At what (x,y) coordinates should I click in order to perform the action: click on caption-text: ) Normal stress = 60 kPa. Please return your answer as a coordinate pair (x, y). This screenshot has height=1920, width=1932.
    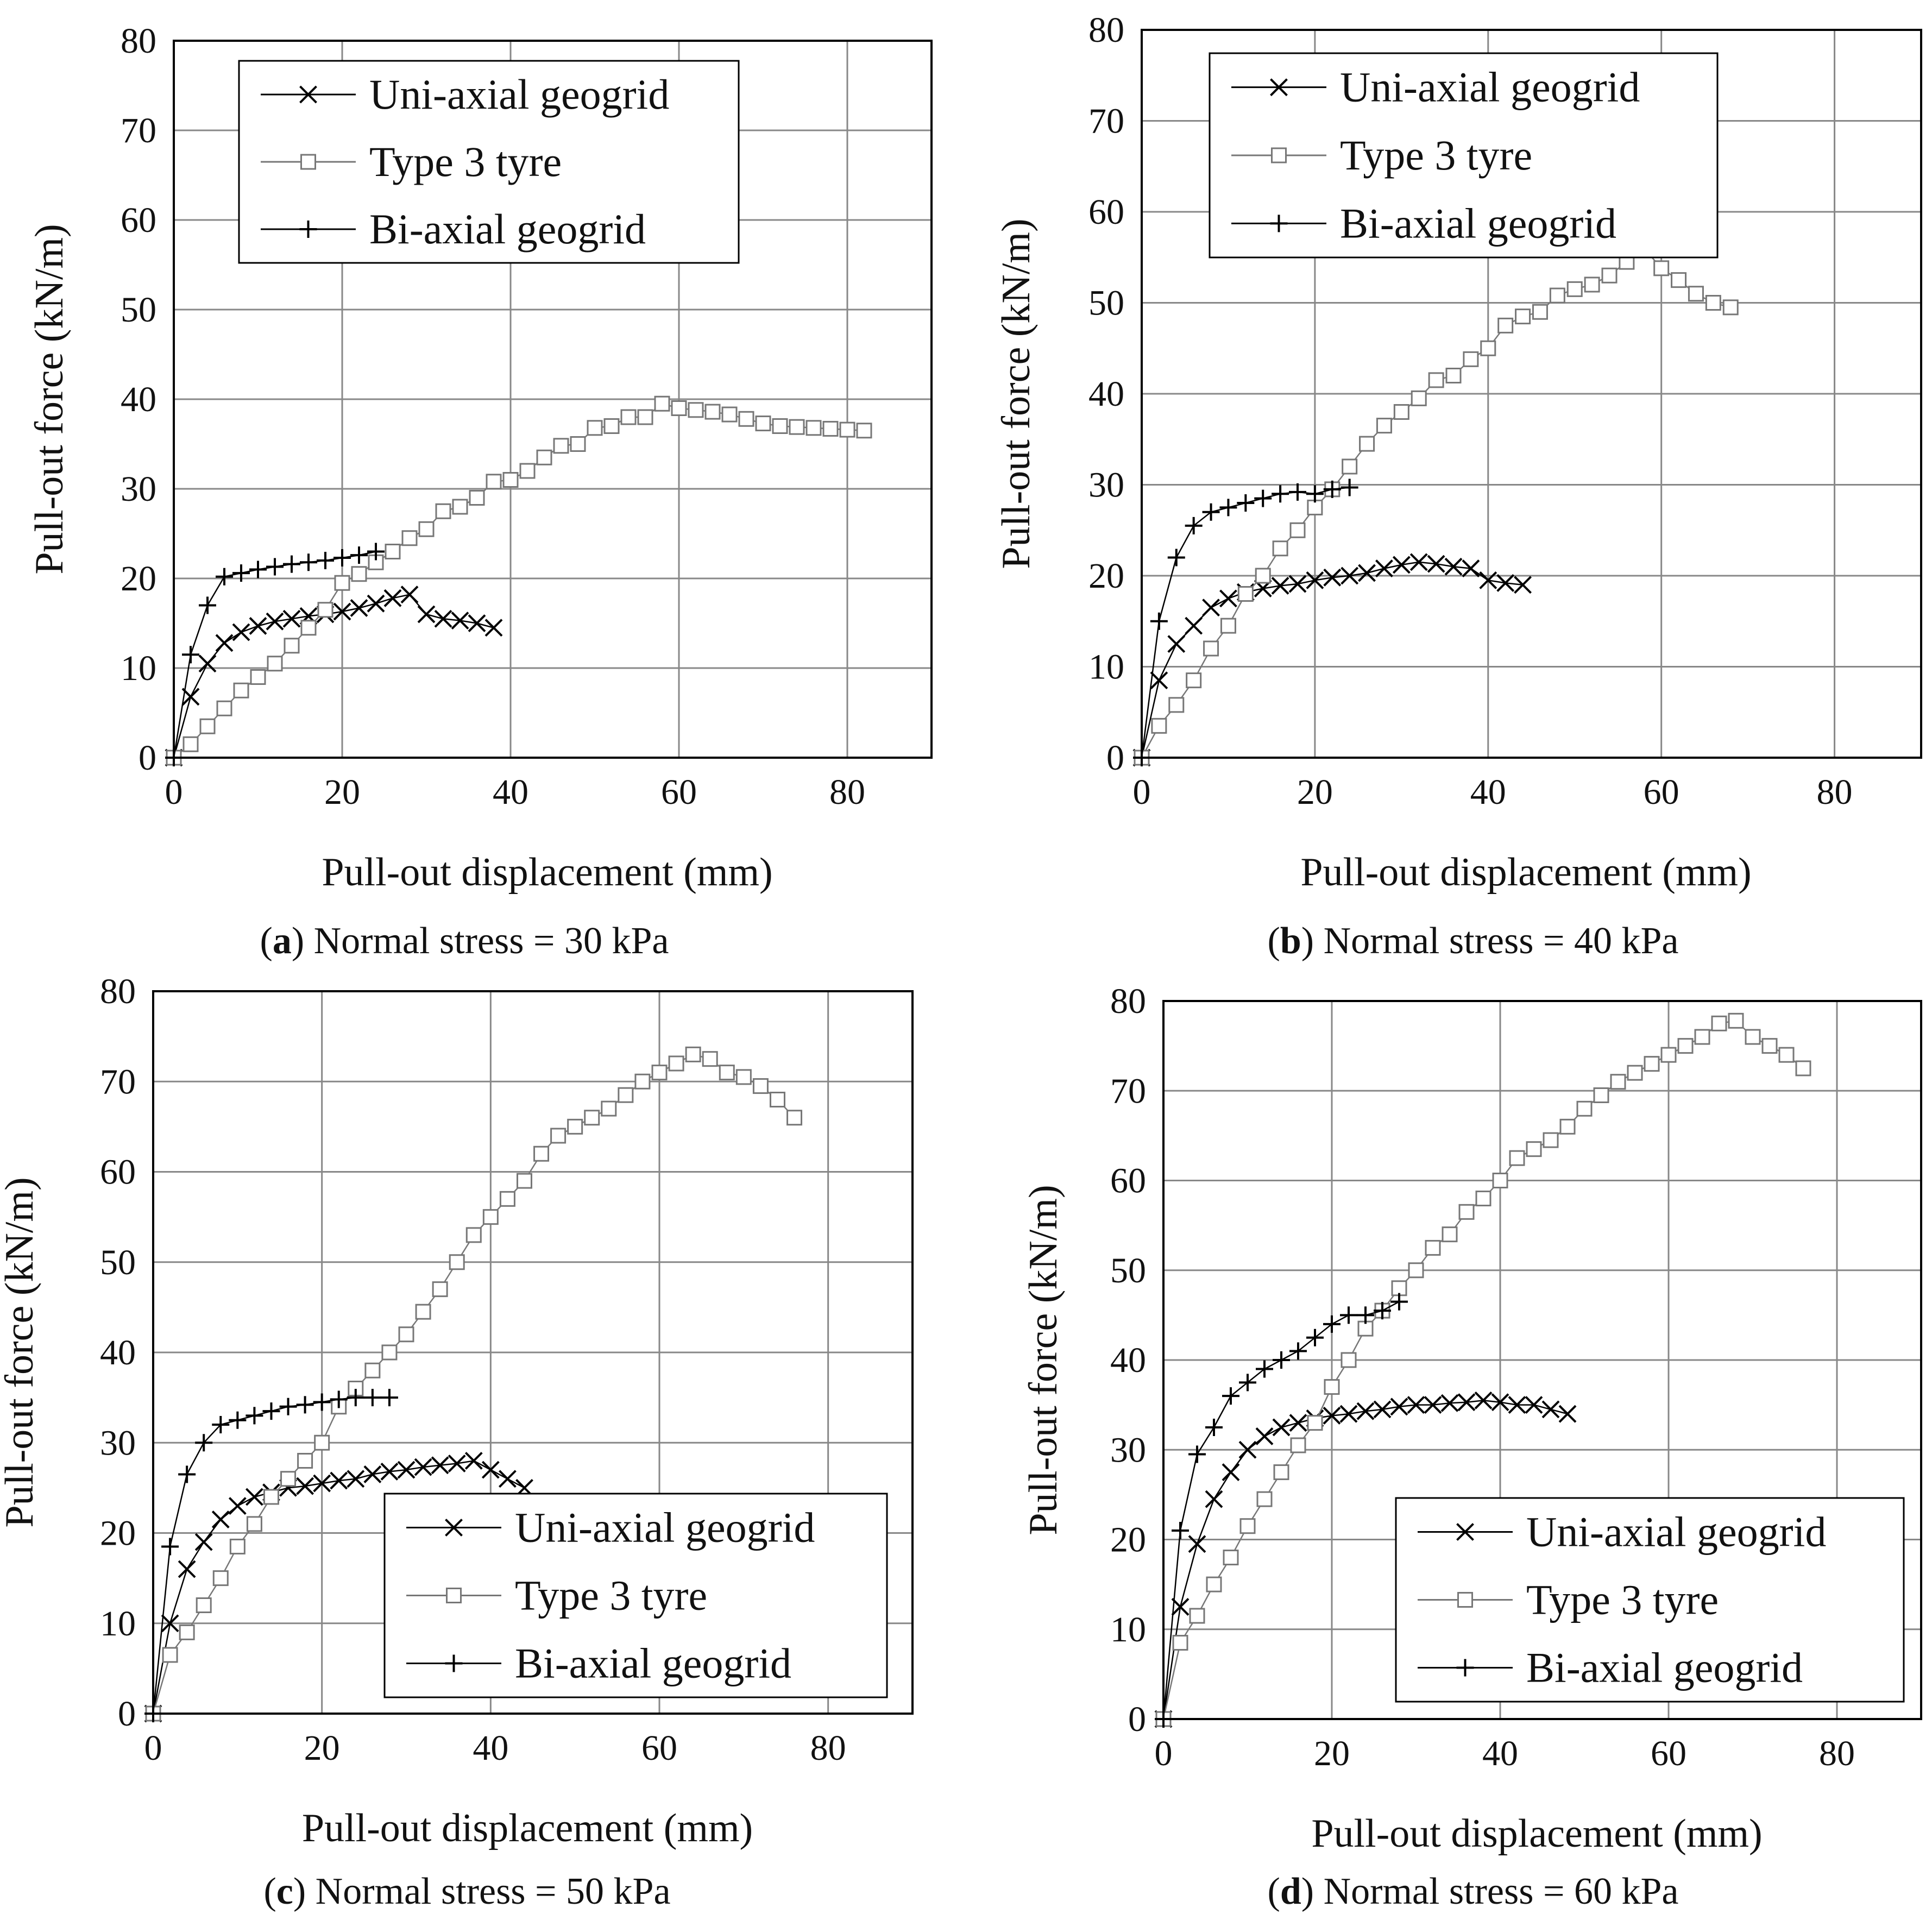
    Looking at the image, I should click on (1490, 1891).